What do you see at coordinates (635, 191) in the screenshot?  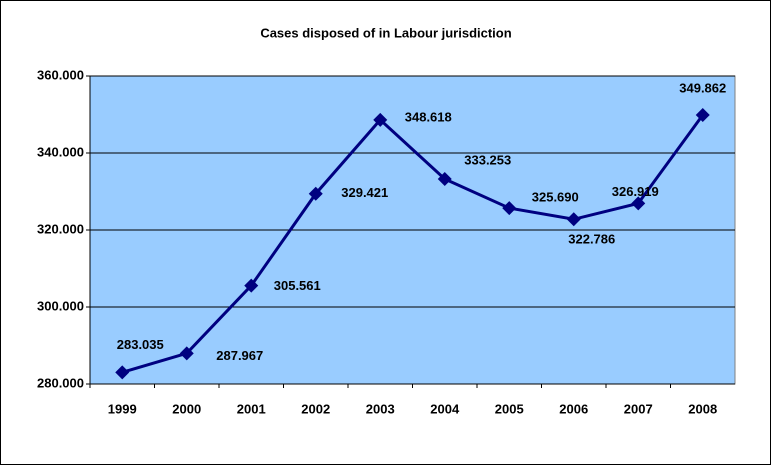 I see `data-label: 326.919` at bounding box center [635, 191].